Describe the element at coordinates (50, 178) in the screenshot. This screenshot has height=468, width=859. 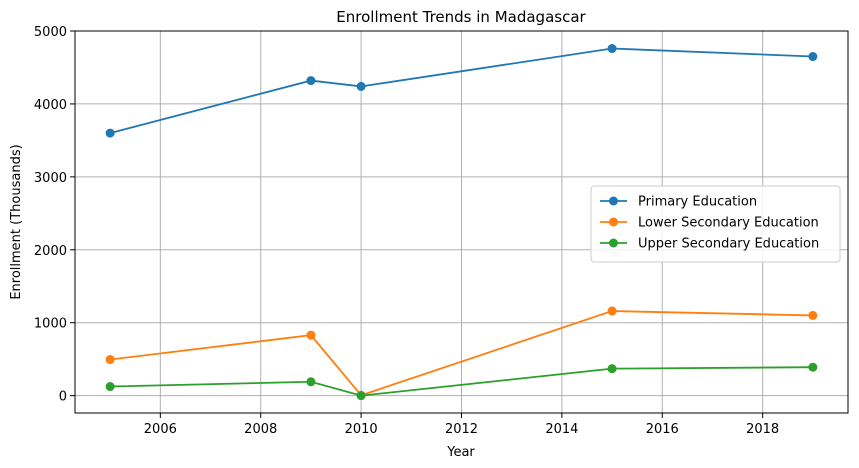
I see `y-tick-label: 3000` at that location.